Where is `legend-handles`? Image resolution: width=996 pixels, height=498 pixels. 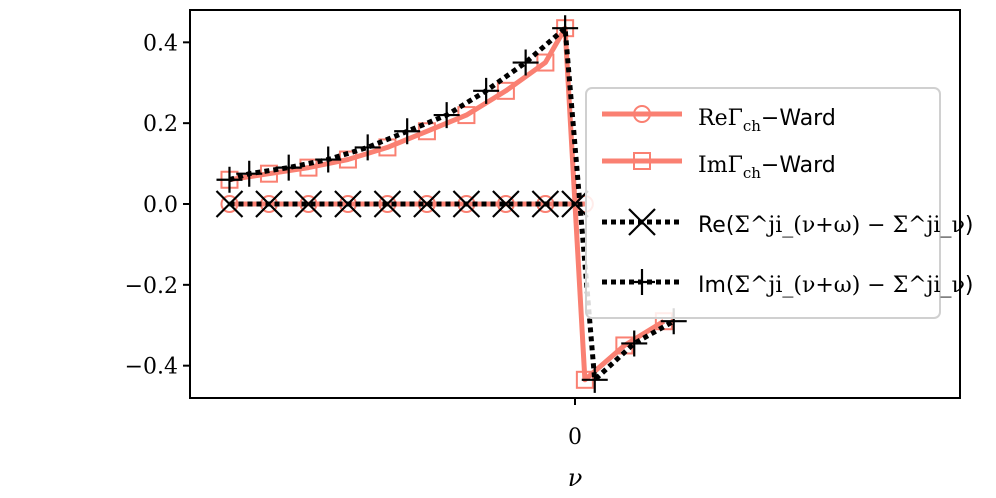 legend-handles is located at coordinates (642, 200).